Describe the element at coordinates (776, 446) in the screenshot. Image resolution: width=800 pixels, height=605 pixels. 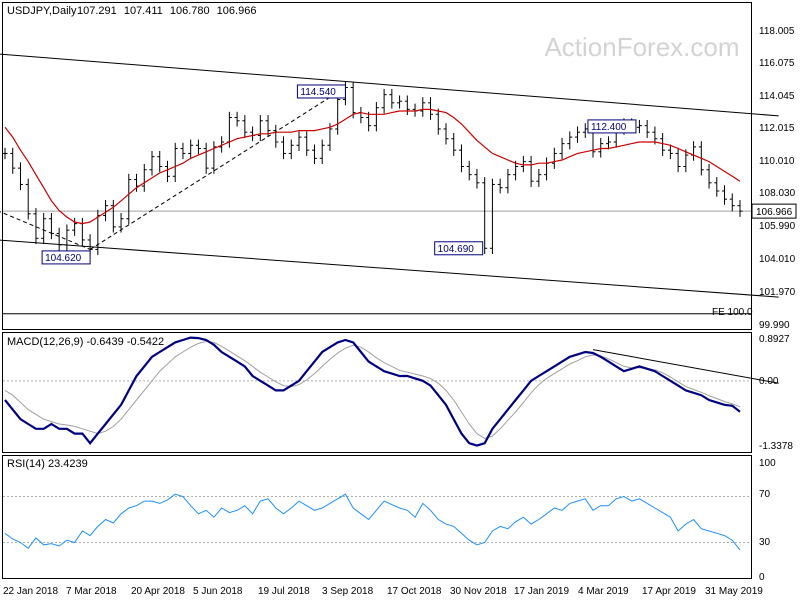
I see `macd-tick-label: -1.3378` at that location.